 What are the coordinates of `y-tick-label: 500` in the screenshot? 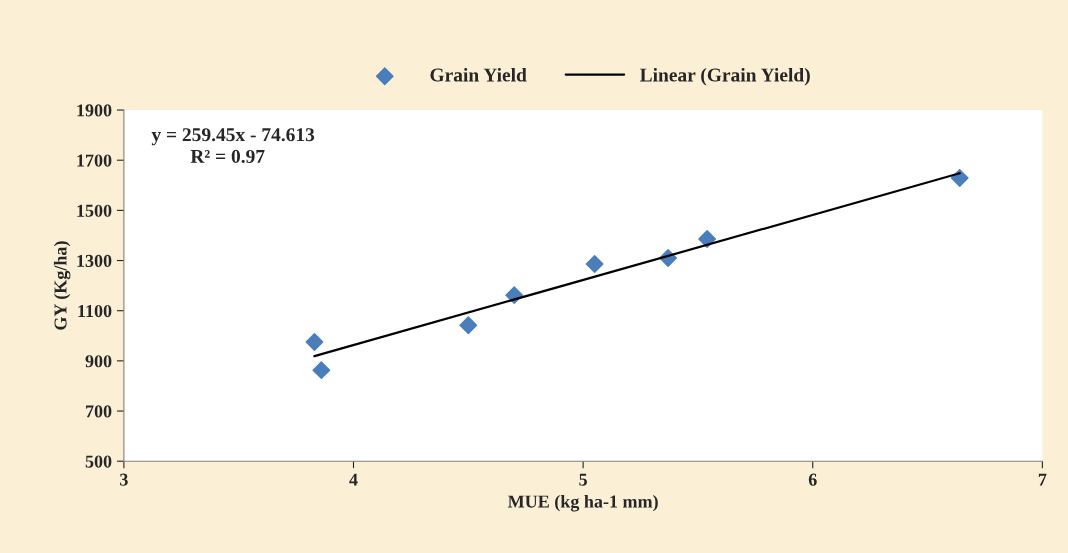 It's located at (98, 461).